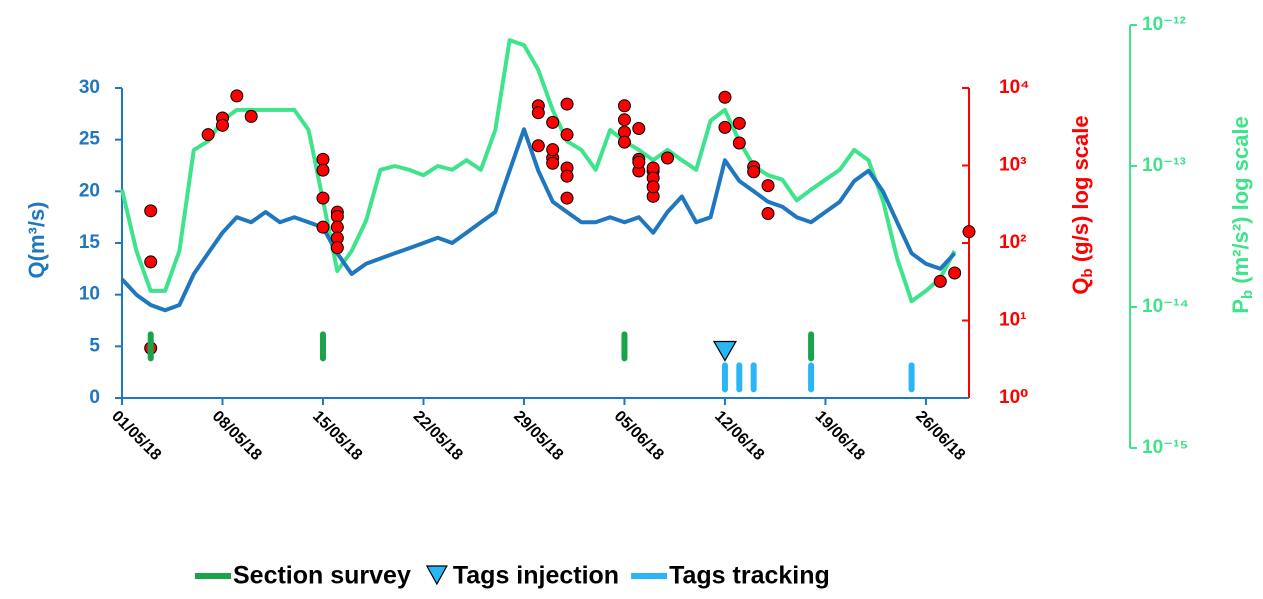 Image resolution: width=1263 pixels, height=599 pixels. What do you see at coordinates (436, 575) in the screenshot?
I see `legend-symbol` at bounding box center [436, 575].